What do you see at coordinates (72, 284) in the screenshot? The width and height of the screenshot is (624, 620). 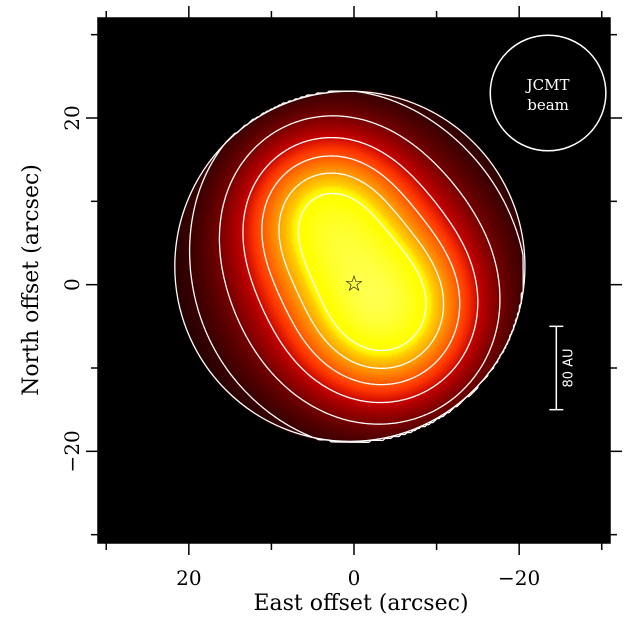 I see `y-tick-label: 0` at bounding box center [72, 284].